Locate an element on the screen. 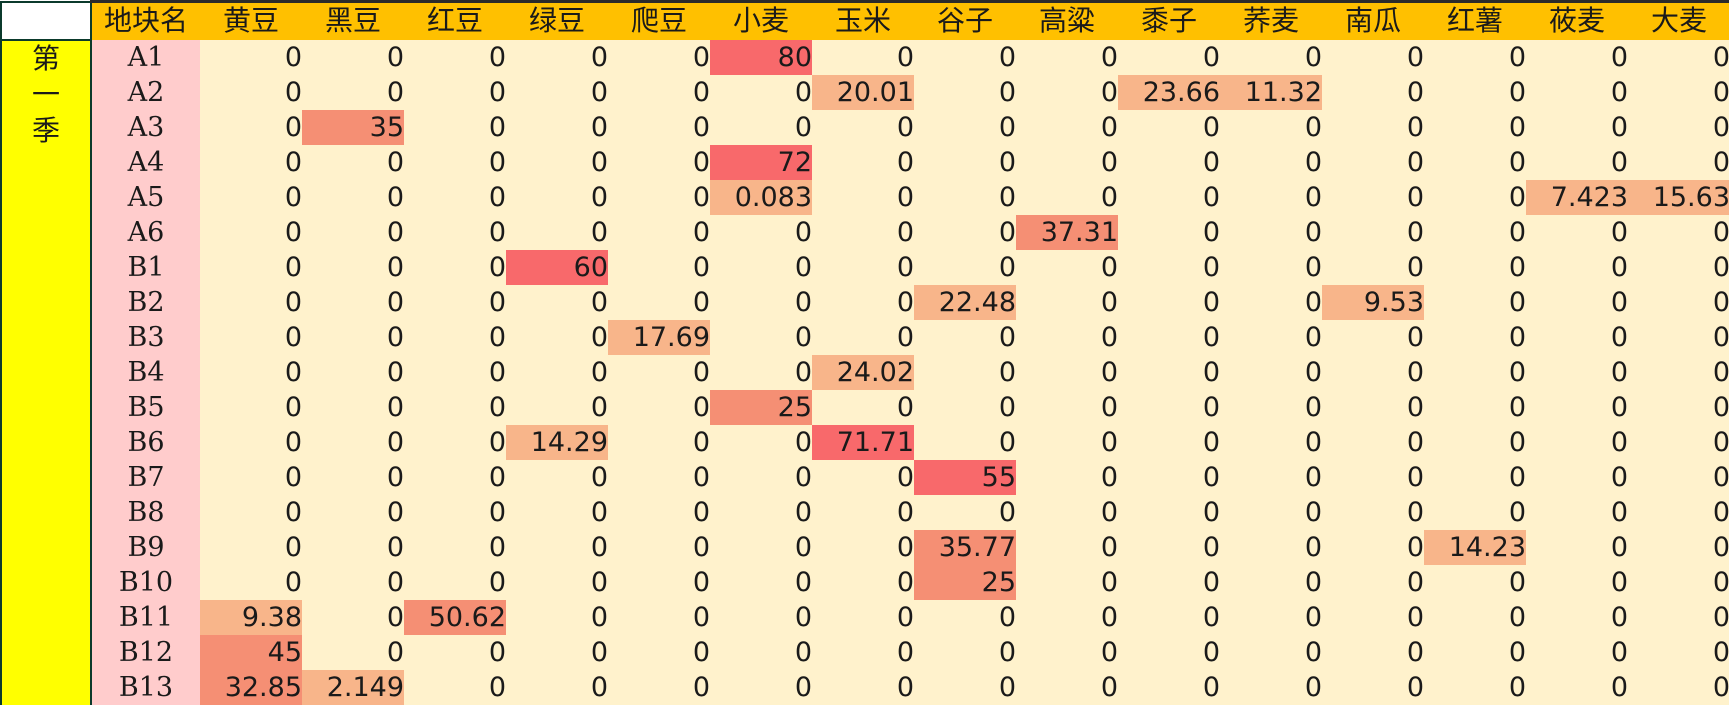 The height and width of the screenshot is (705, 1729). plot-name-cell: B1 is located at coordinates (145, 267).